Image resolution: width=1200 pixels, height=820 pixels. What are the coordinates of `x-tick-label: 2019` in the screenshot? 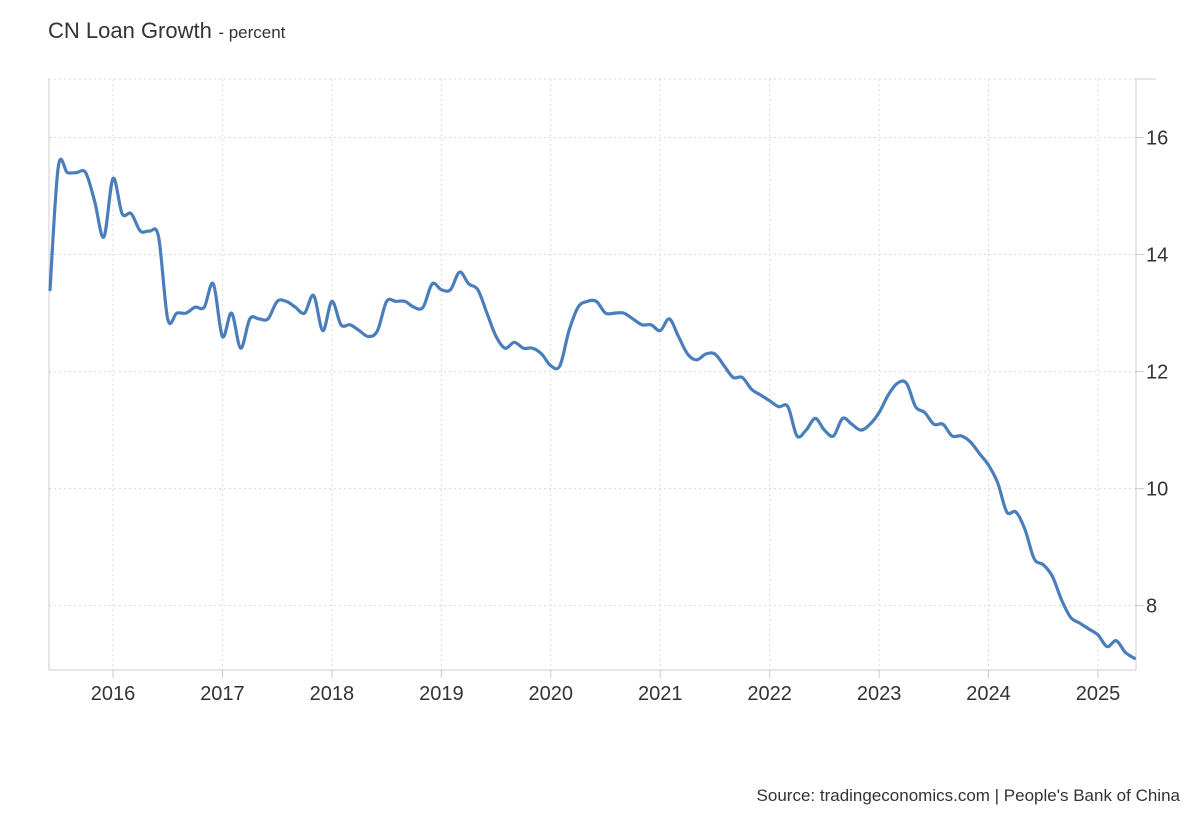 It's located at (441, 694).